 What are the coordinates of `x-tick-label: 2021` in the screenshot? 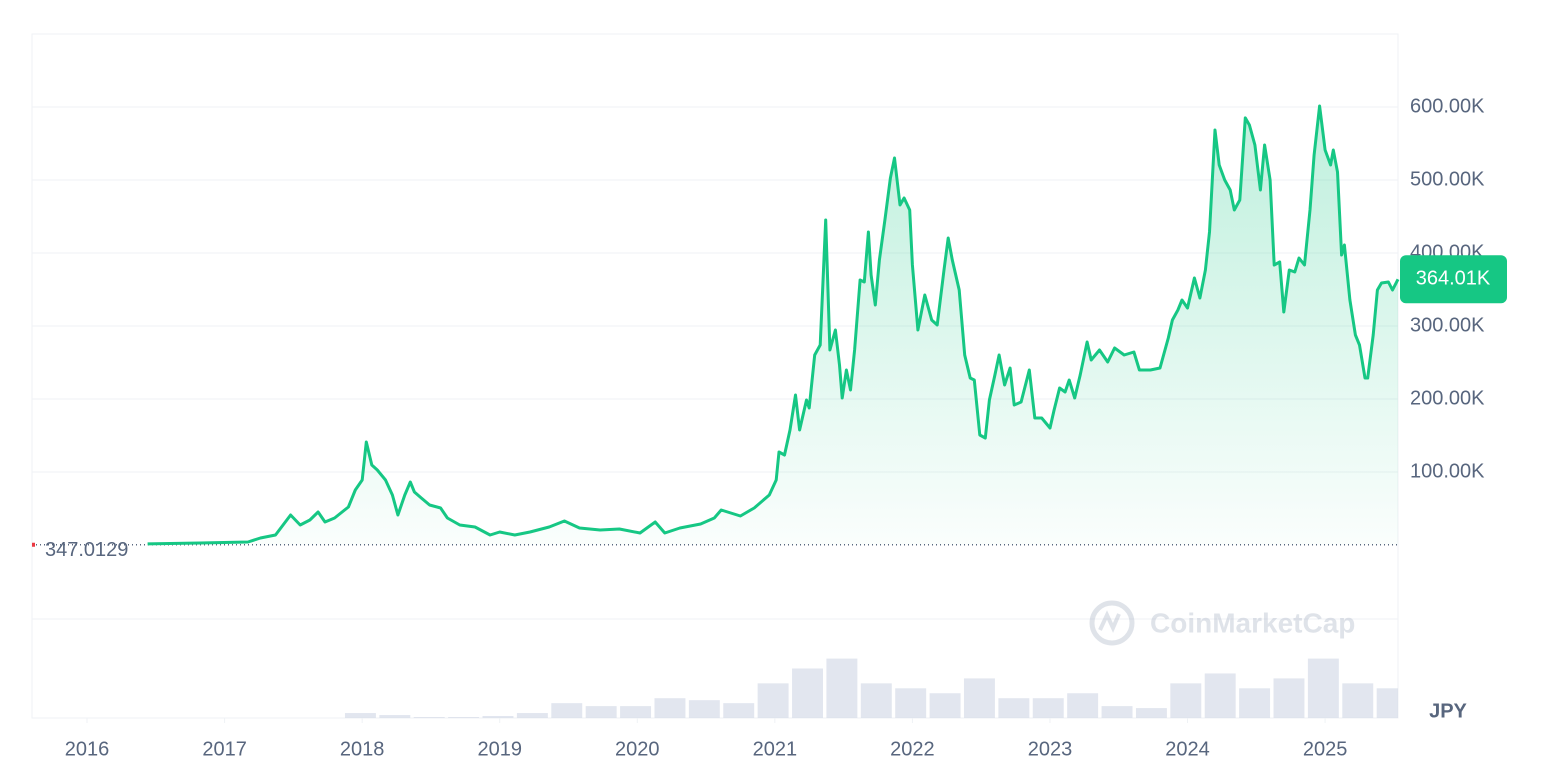 It's located at (775, 749).